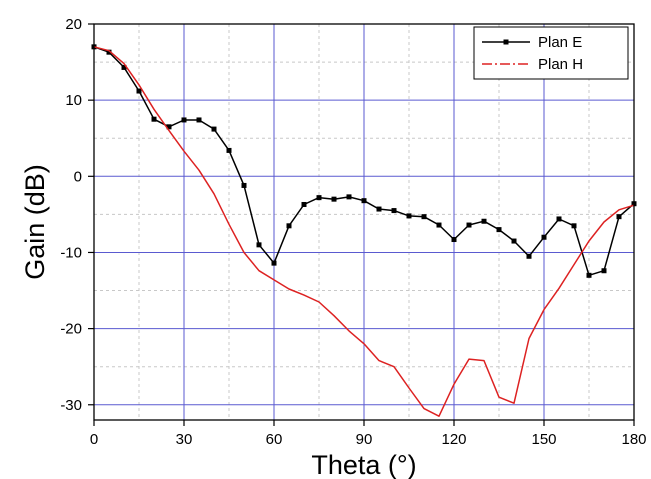 The height and width of the screenshot is (479, 651). Describe the element at coordinates (71, 252) in the screenshot. I see `y-tick-label: -10` at that location.